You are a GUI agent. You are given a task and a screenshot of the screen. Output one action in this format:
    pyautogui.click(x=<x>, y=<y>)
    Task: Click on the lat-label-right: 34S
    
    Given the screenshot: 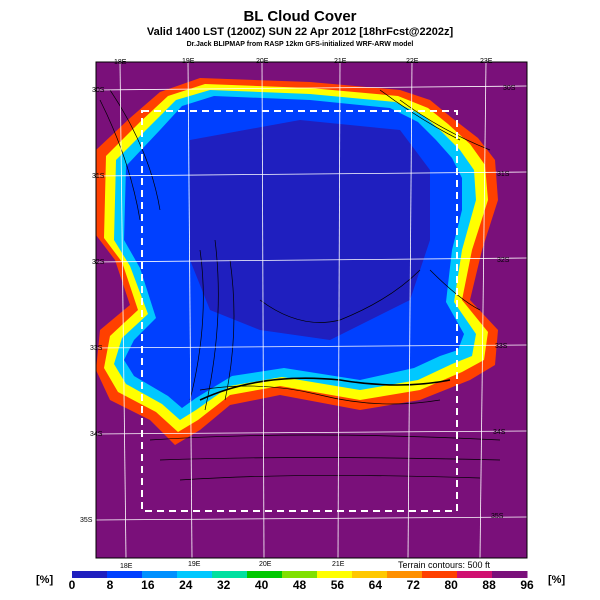 What is the action you would take?
    pyautogui.click(x=499, y=432)
    